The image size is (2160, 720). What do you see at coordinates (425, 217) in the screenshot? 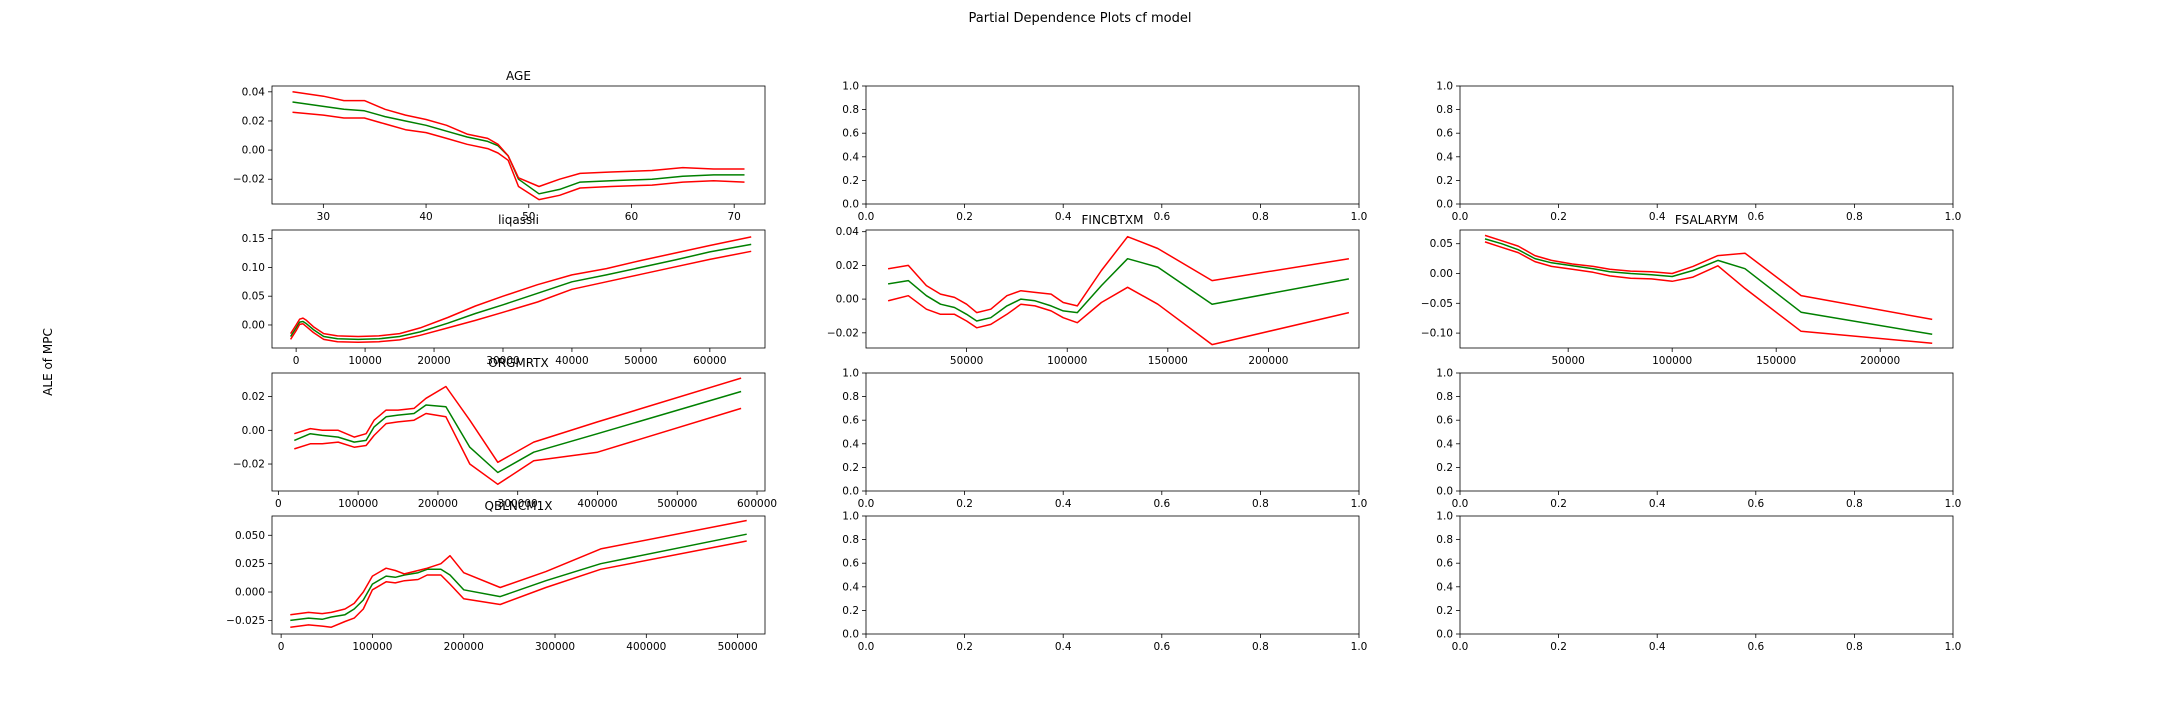
I see `x-tick-label: 40` at bounding box center [425, 217].